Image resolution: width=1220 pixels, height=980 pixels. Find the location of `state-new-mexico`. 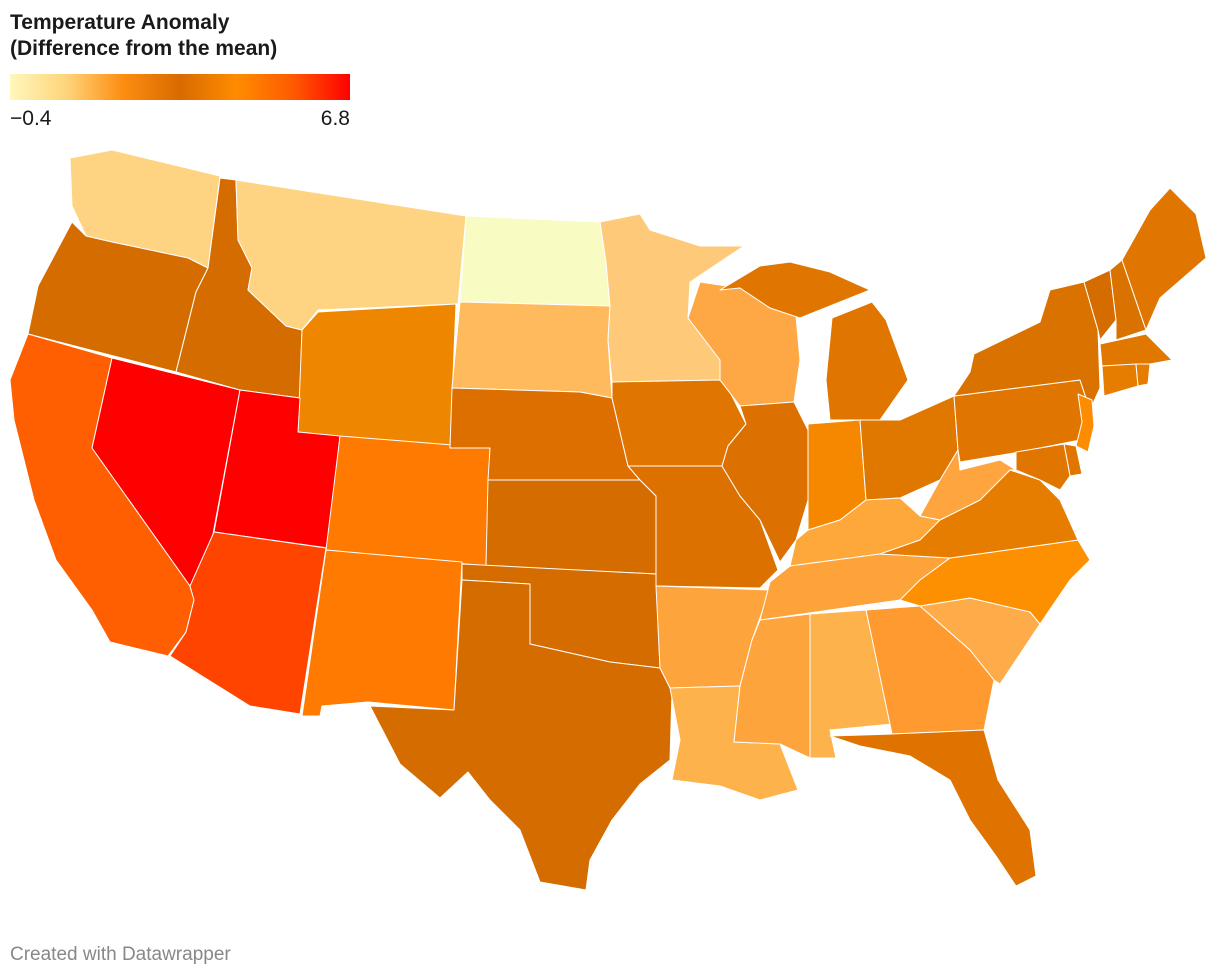

state-new-mexico is located at coordinates (382, 633).